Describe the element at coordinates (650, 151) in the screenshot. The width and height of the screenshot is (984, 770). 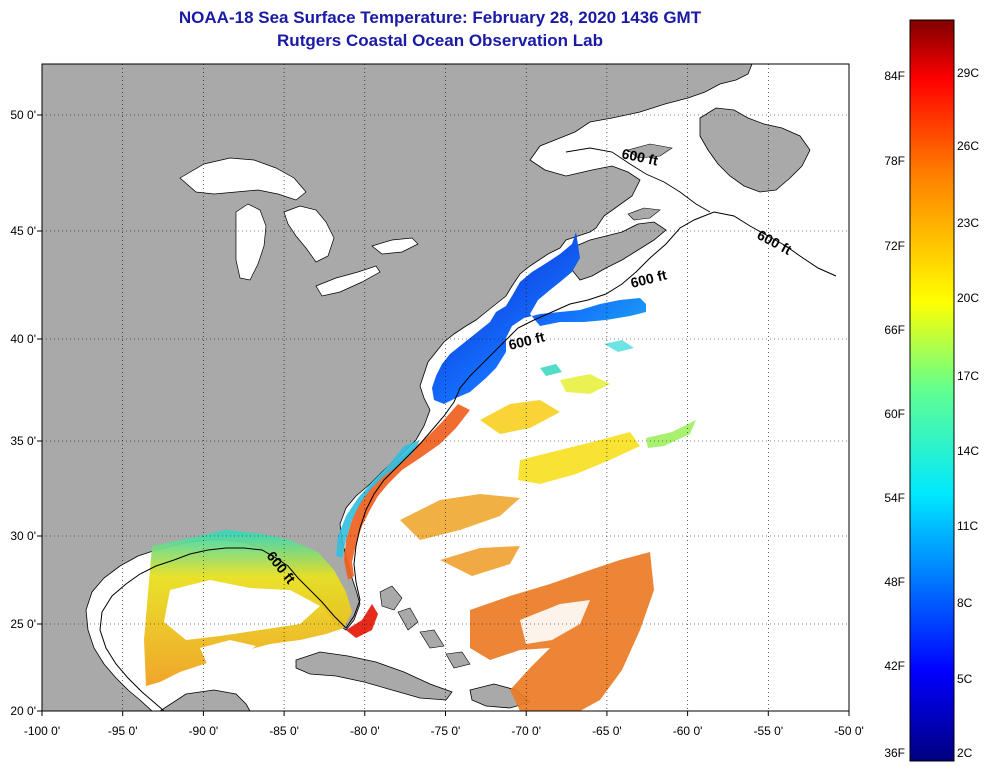
I see `land-anticosti` at that location.